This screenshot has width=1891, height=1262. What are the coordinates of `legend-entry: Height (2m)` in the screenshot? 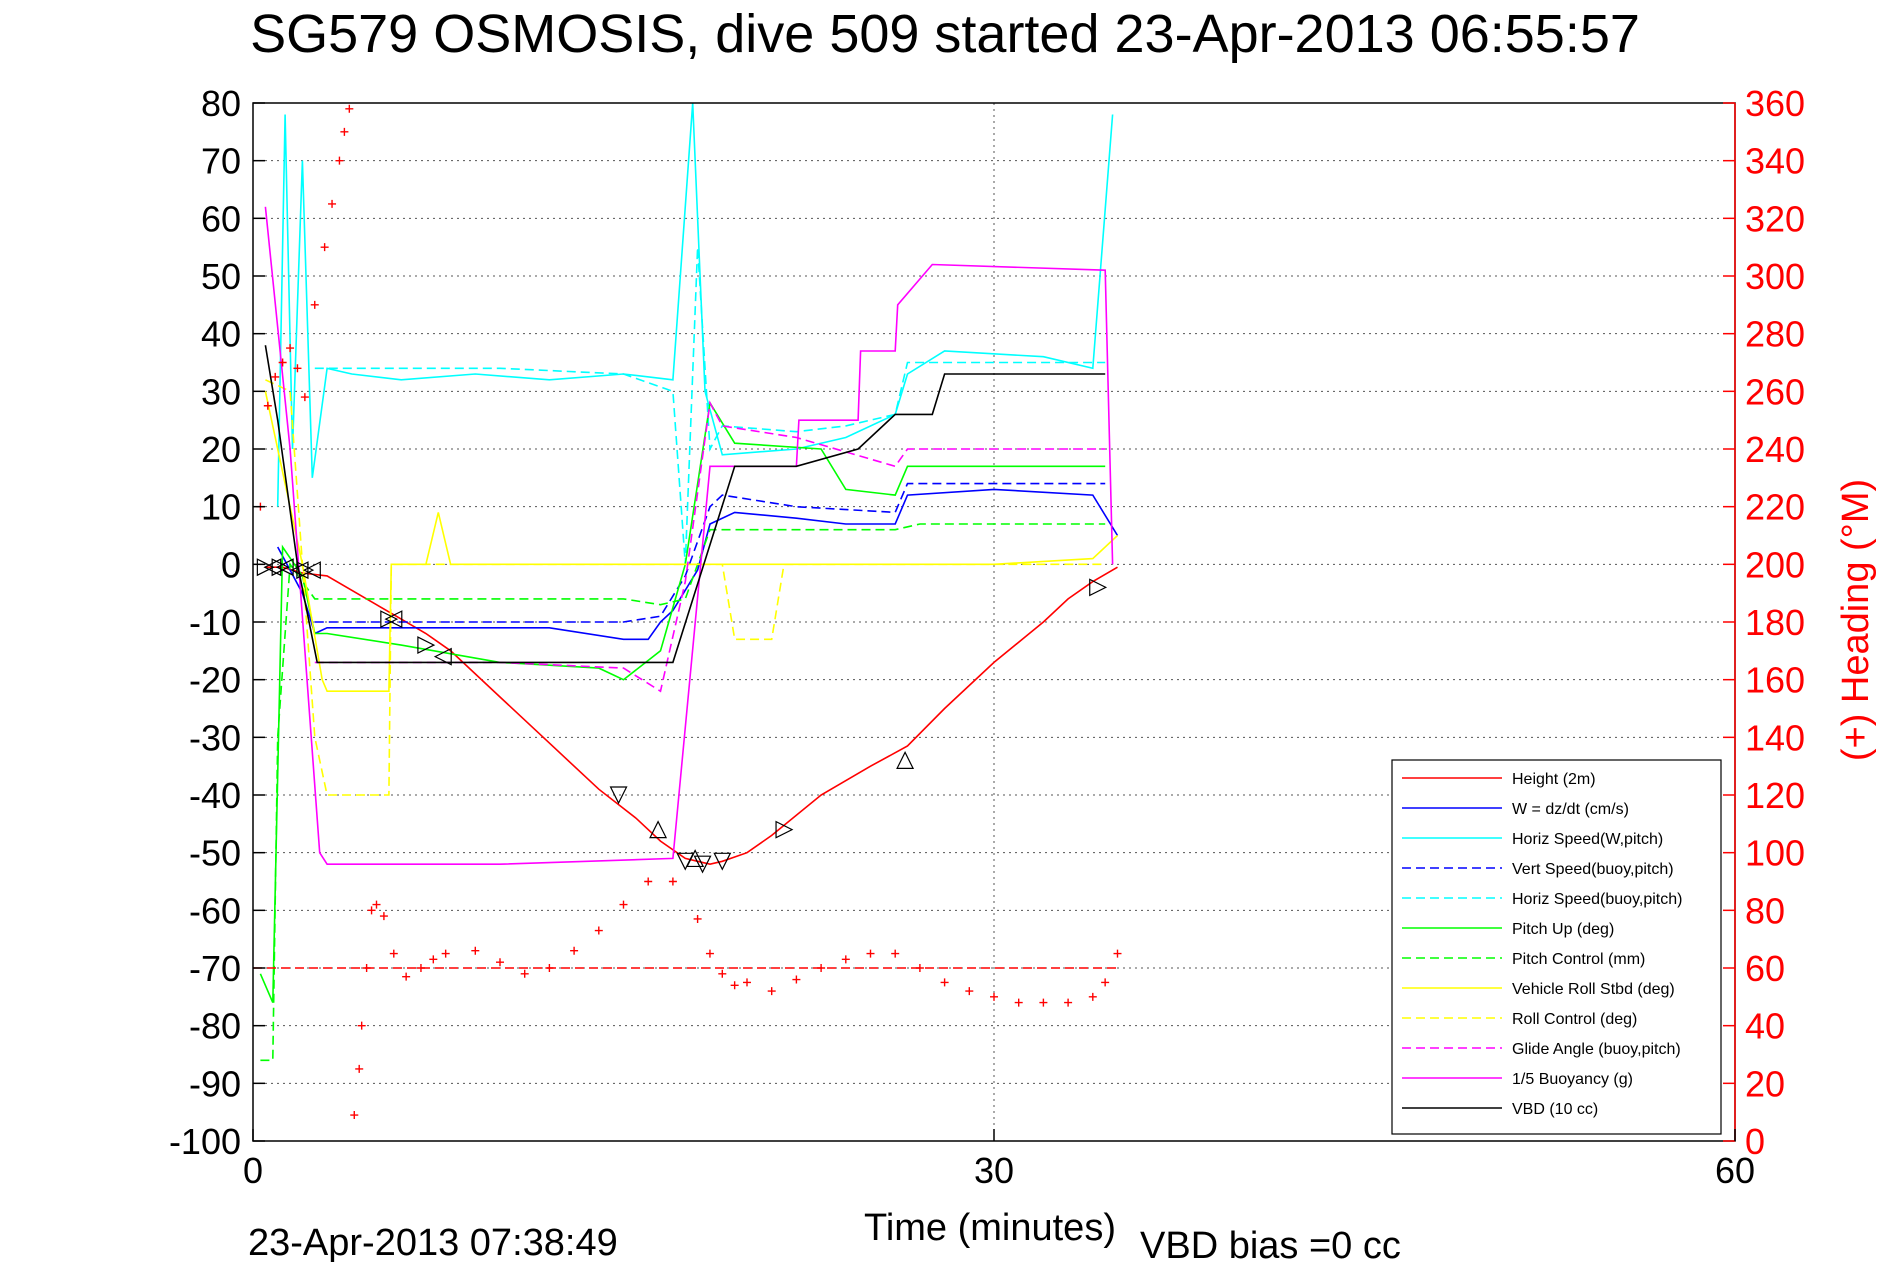 It's located at (1554, 779).